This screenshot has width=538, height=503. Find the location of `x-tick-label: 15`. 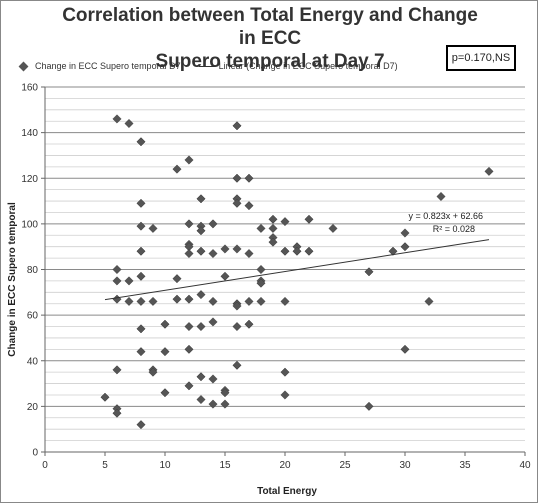

x-tick-label: 15 is located at coordinates (225, 465).